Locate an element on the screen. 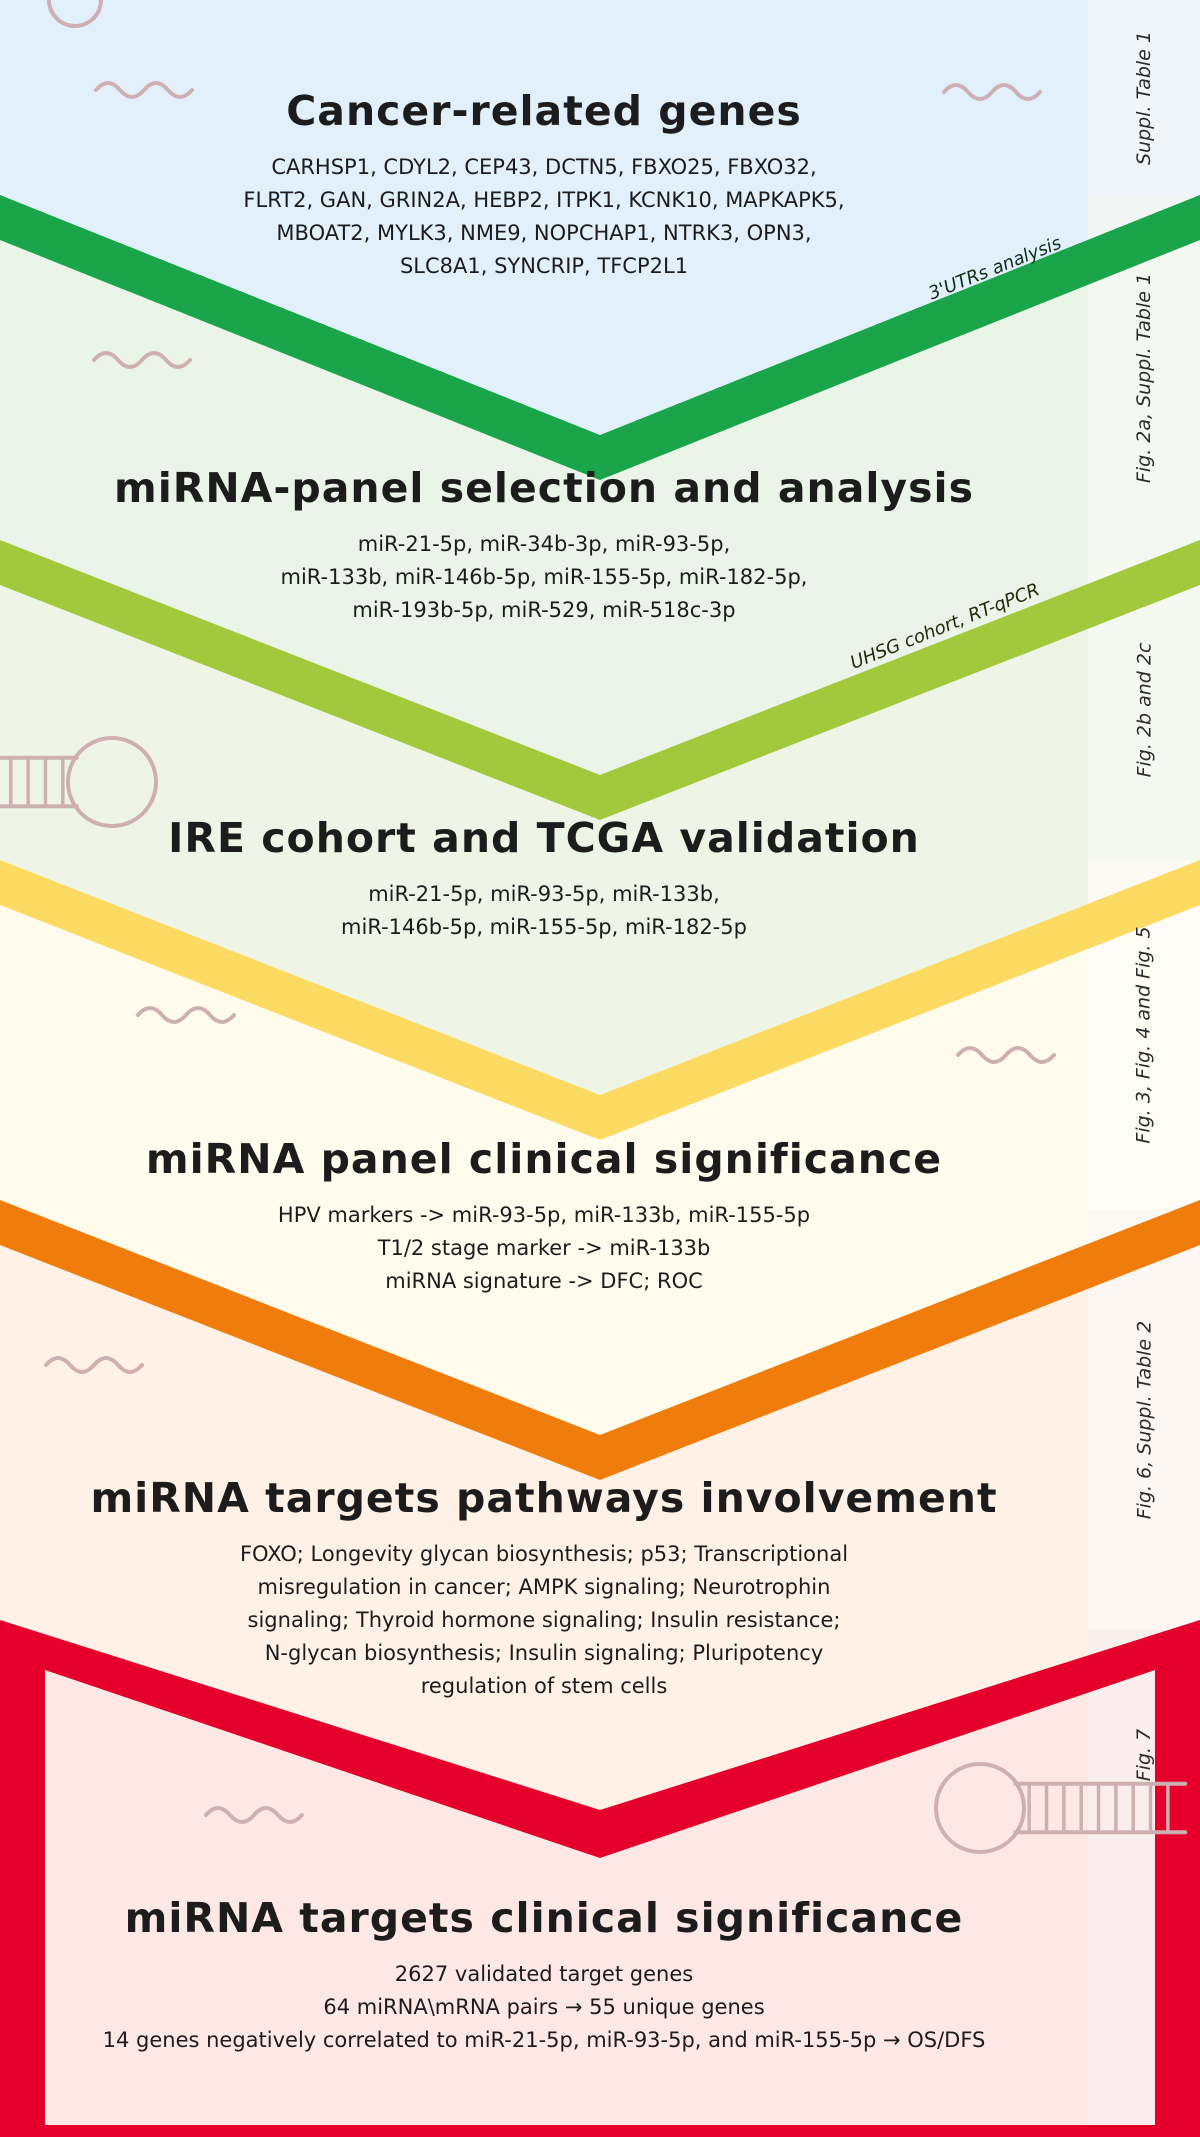 The width and height of the screenshot is (1200, 2137). stage-detail-line: miR-193b-5p, miR-529, miR-518c-3p is located at coordinates (544, 610).